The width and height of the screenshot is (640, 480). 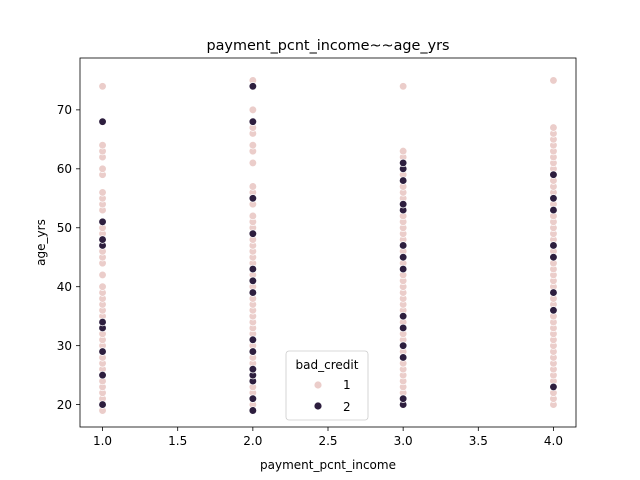 What do you see at coordinates (102, 441) in the screenshot?
I see `x-tick-label: 1.0` at bounding box center [102, 441].